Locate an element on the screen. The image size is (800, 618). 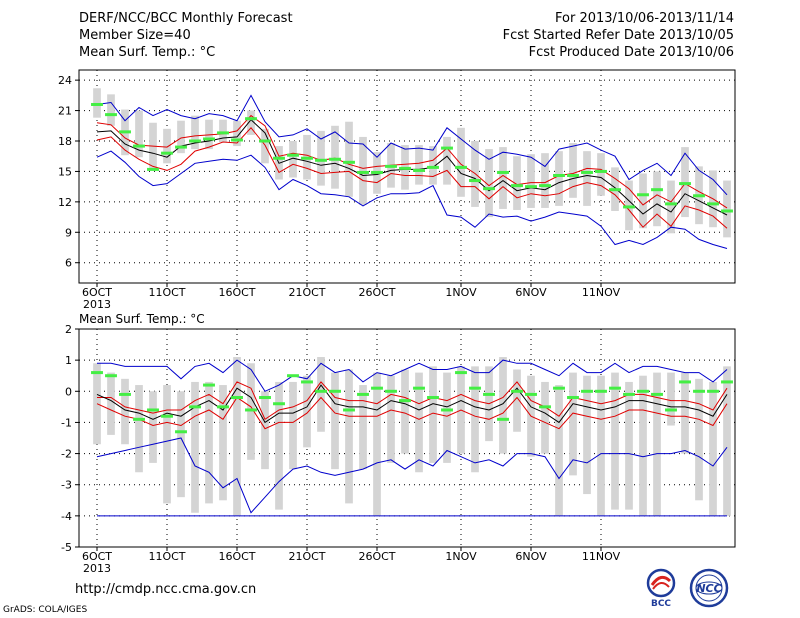
precipitation-min-line is located at coordinates (412, 475).